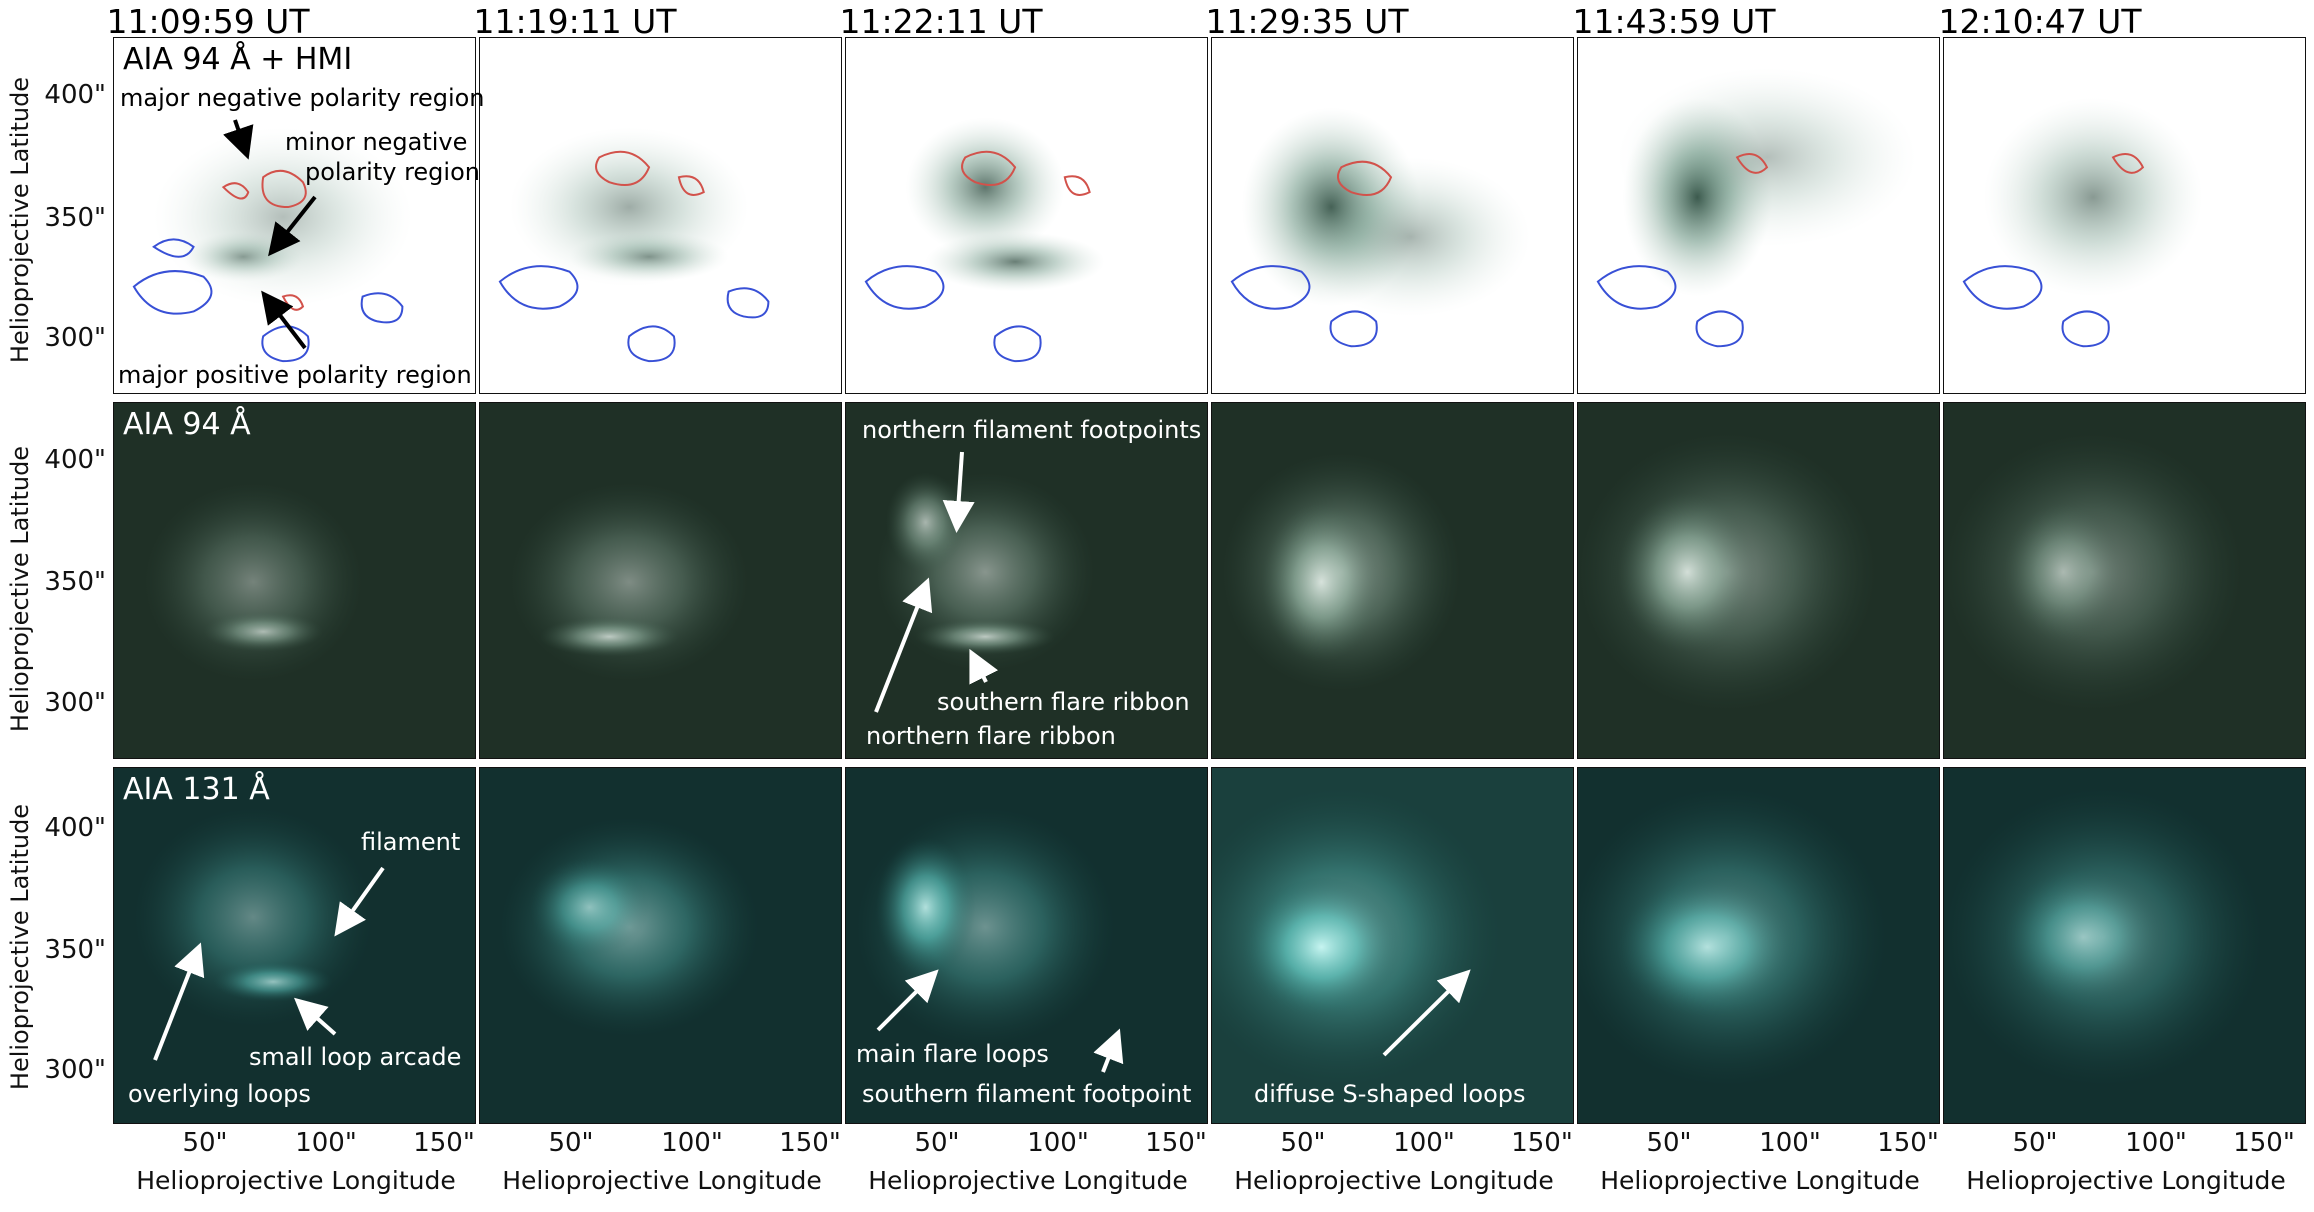 This screenshot has height=1212, width=2314. What do you see at coordinates (952, 1054) in the screenshot?
I see `ann-main-flare-loops: main flare loops` at bounding box center [952, 1054].